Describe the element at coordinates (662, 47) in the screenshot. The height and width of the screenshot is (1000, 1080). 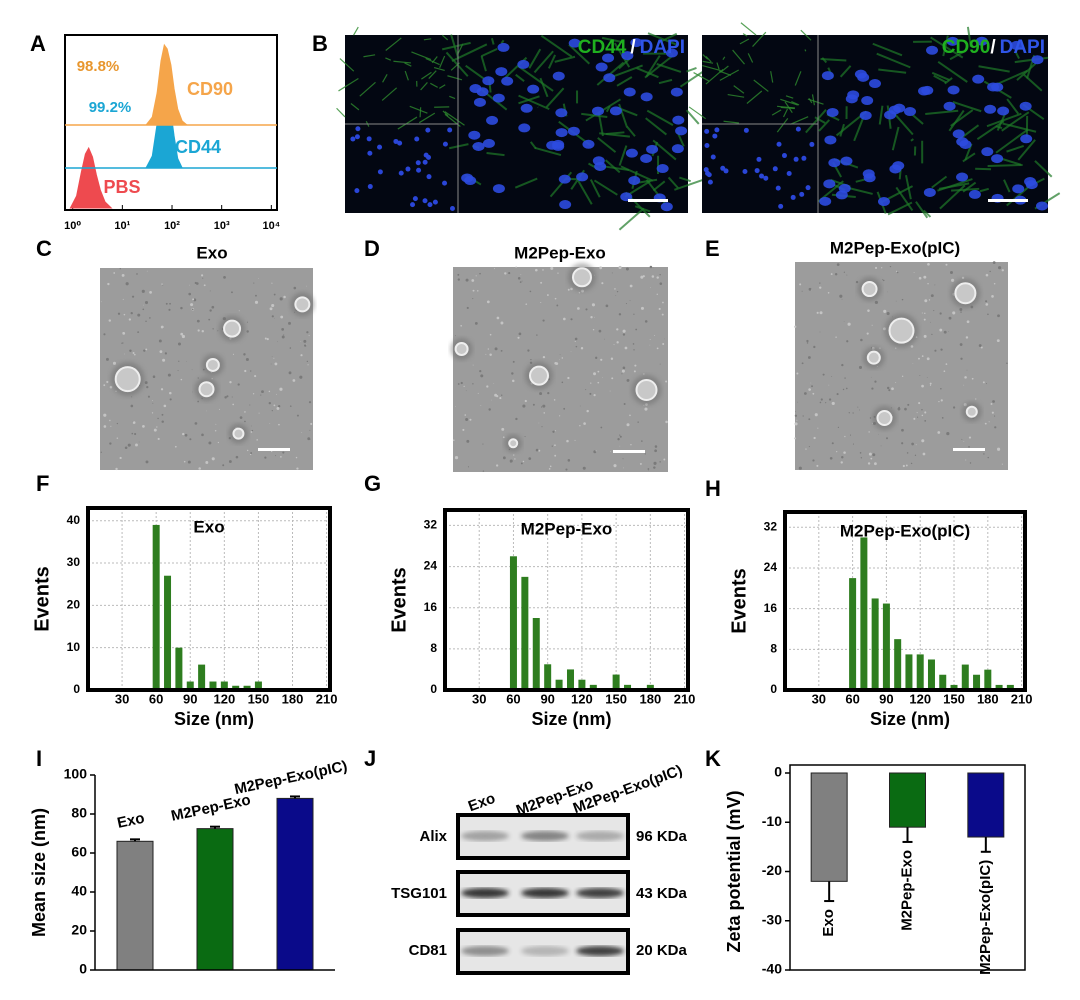
I see `counterstain: DAPI` at that location.